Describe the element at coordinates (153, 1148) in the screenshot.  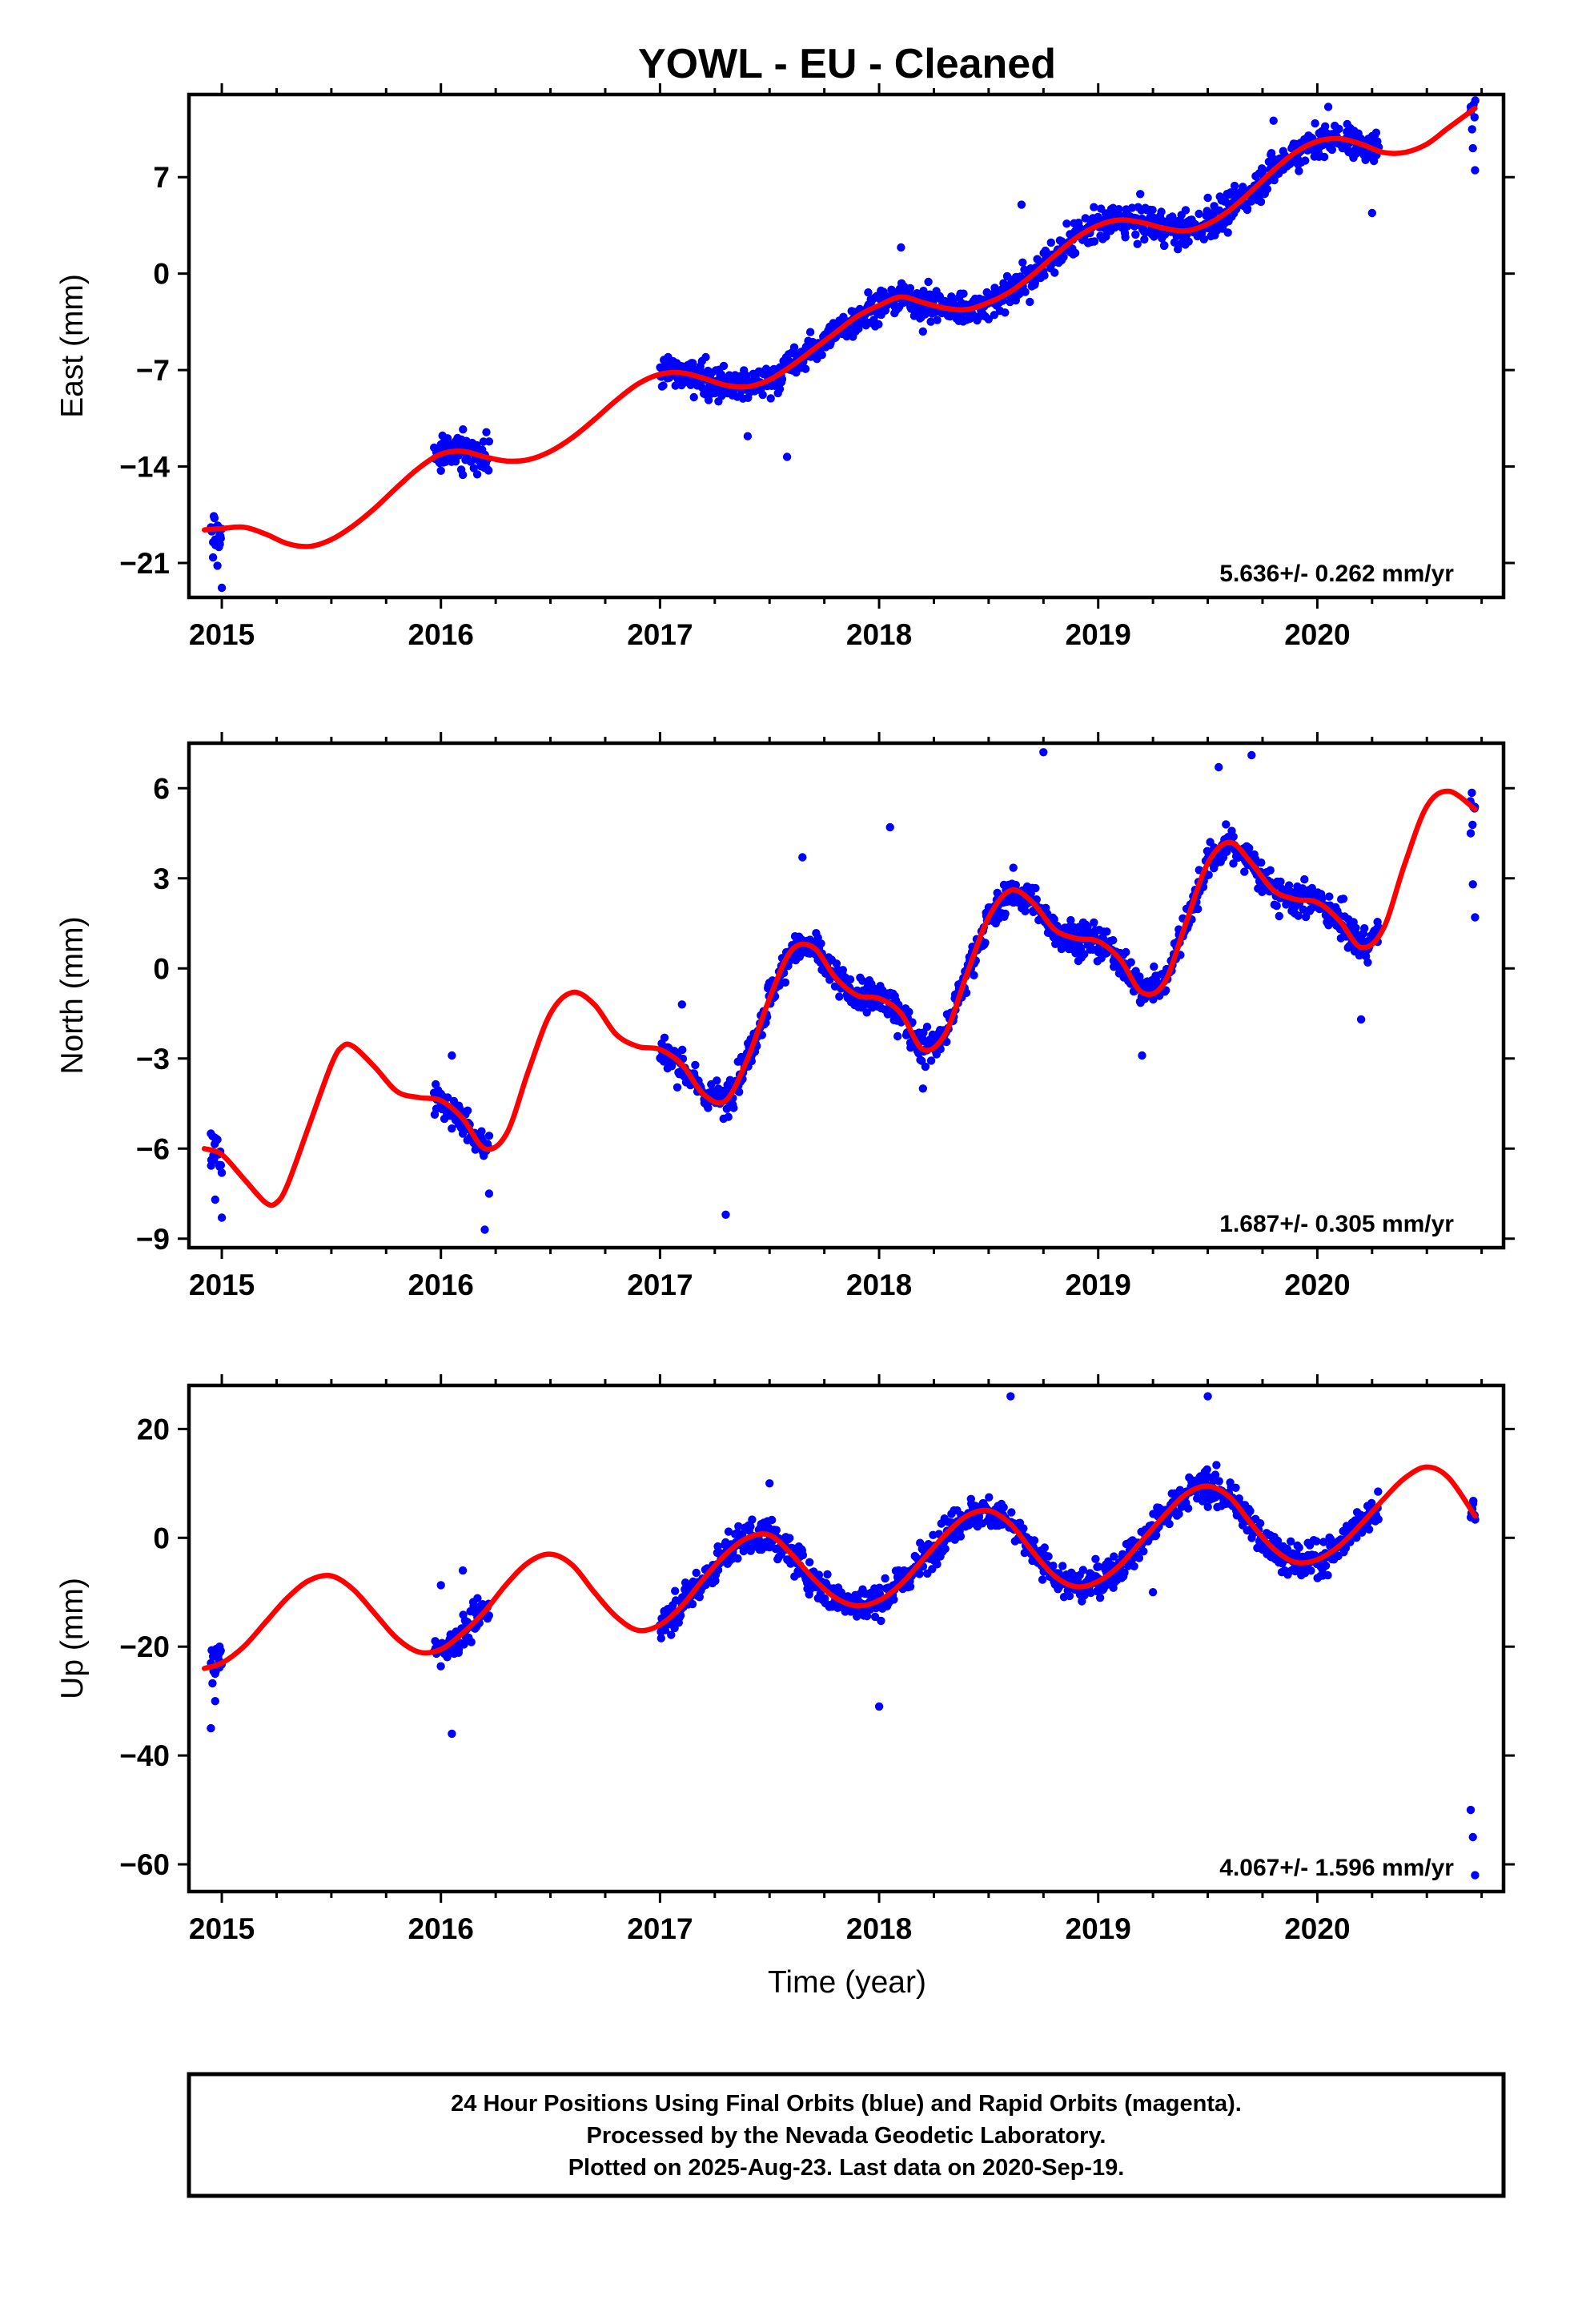
I see `y-tick-label-north-4: −6` at that location.